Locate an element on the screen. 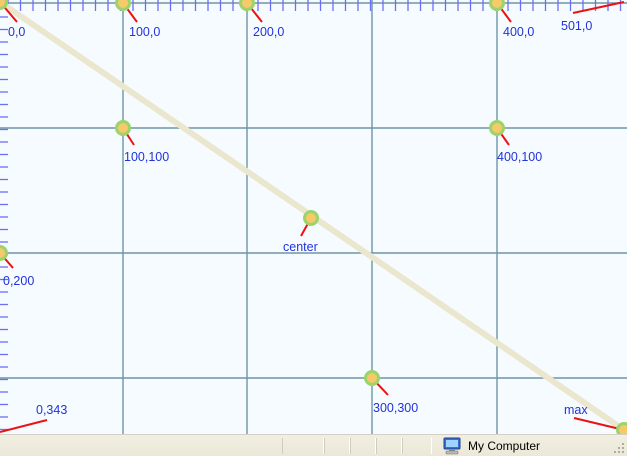  point-label: 300,300 is located at coordinates (395, 408).